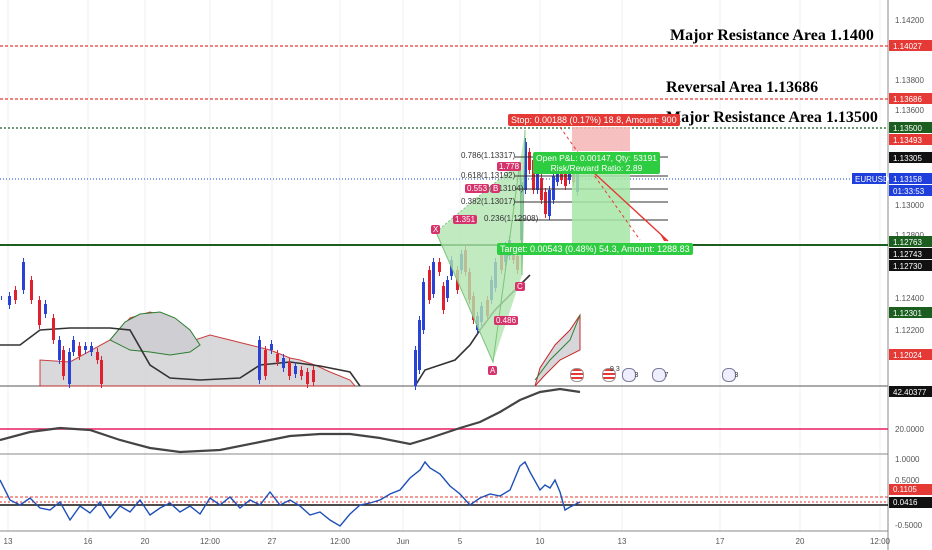  I want to click on time-tick: 10, so click(540, 541).